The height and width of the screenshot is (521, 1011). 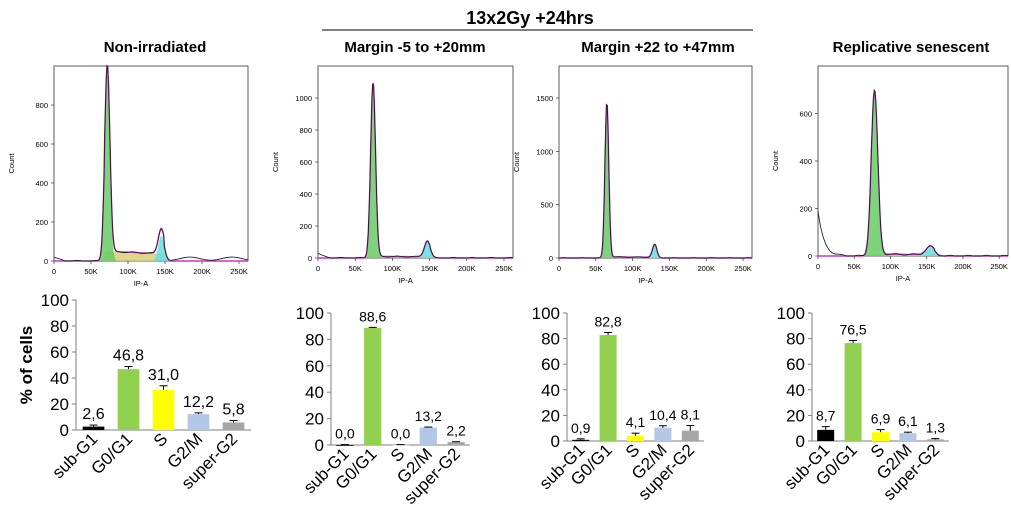 I want to click on data-label-g2-m: 6,1, so click(x=908, y=421).